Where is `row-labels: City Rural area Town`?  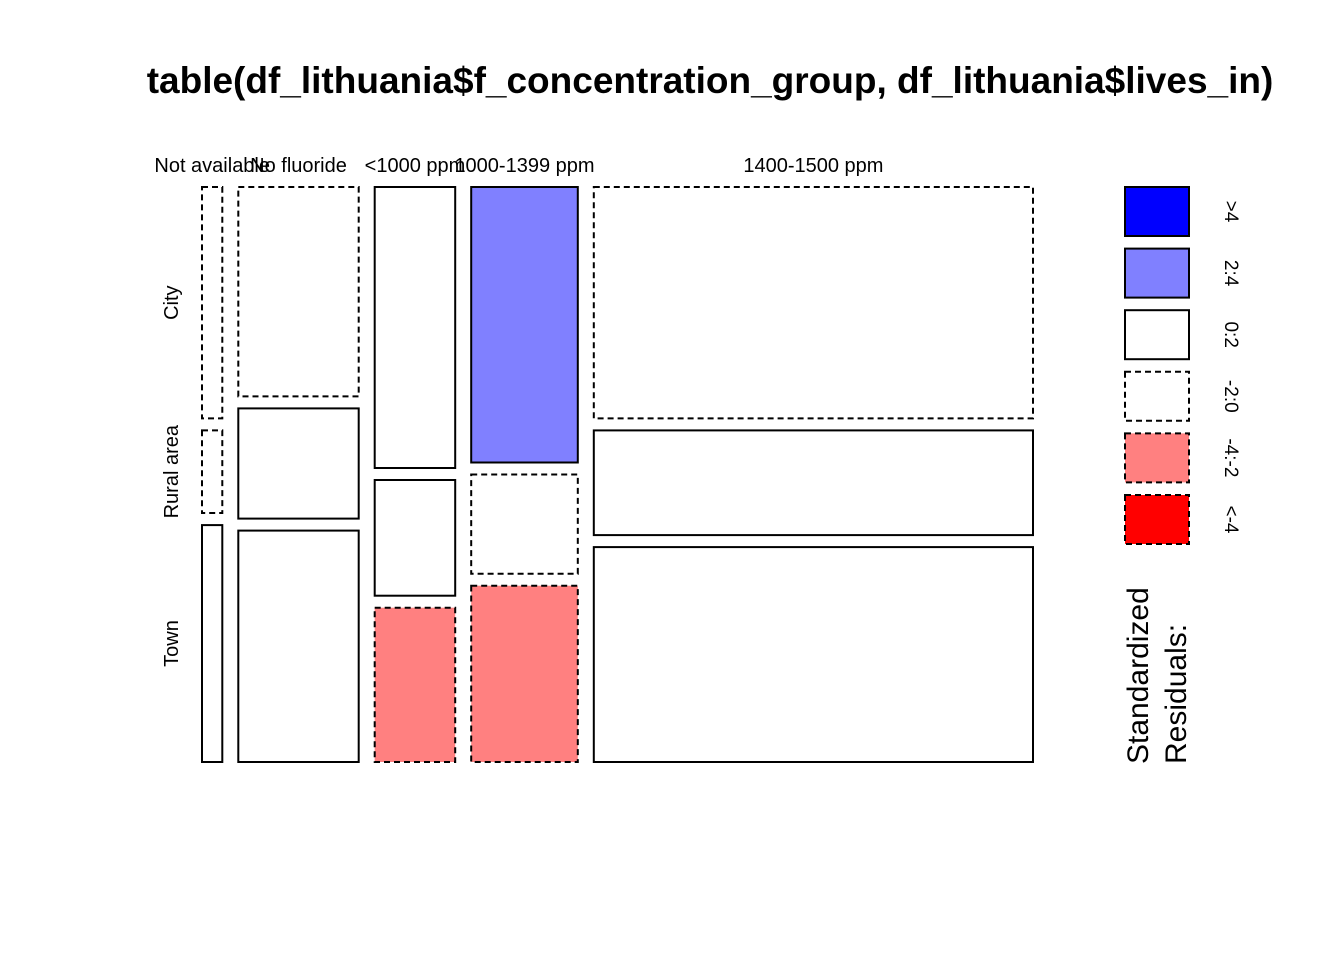
row-labels: City Rural area Town is located at coordinates (172, 475).